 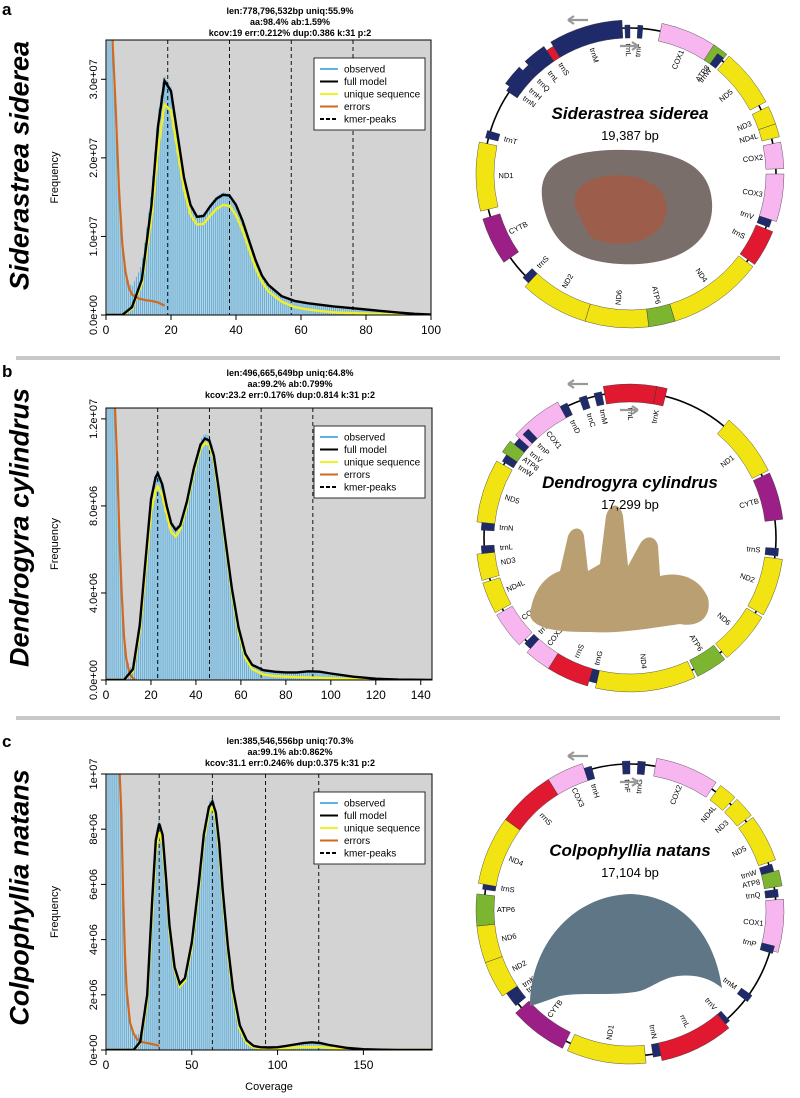 I want to click on gene-label: trnF, so click(x=627, y=786).